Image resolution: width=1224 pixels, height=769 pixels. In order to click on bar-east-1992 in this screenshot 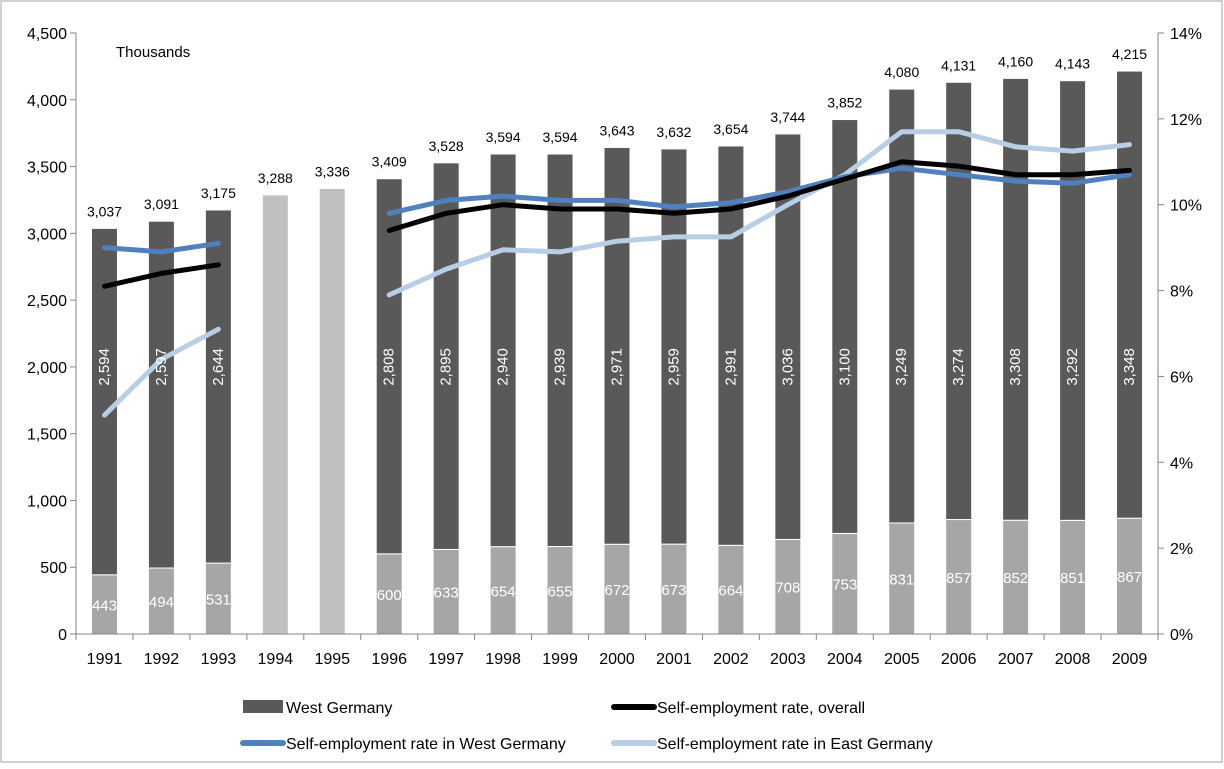, I will do `click(161, 601)`.